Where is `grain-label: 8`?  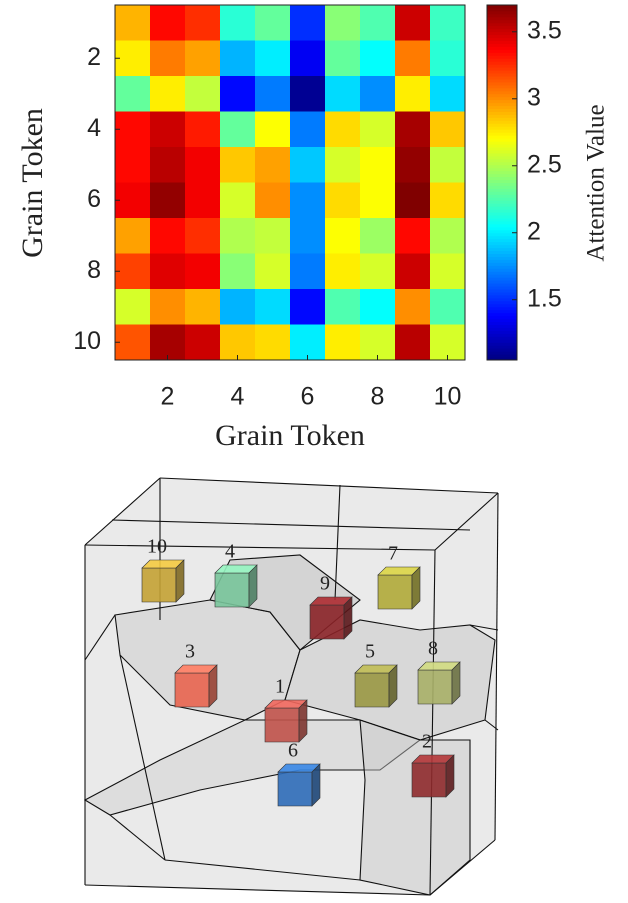
grain-label: 8 is located at coordinates (433, 649).